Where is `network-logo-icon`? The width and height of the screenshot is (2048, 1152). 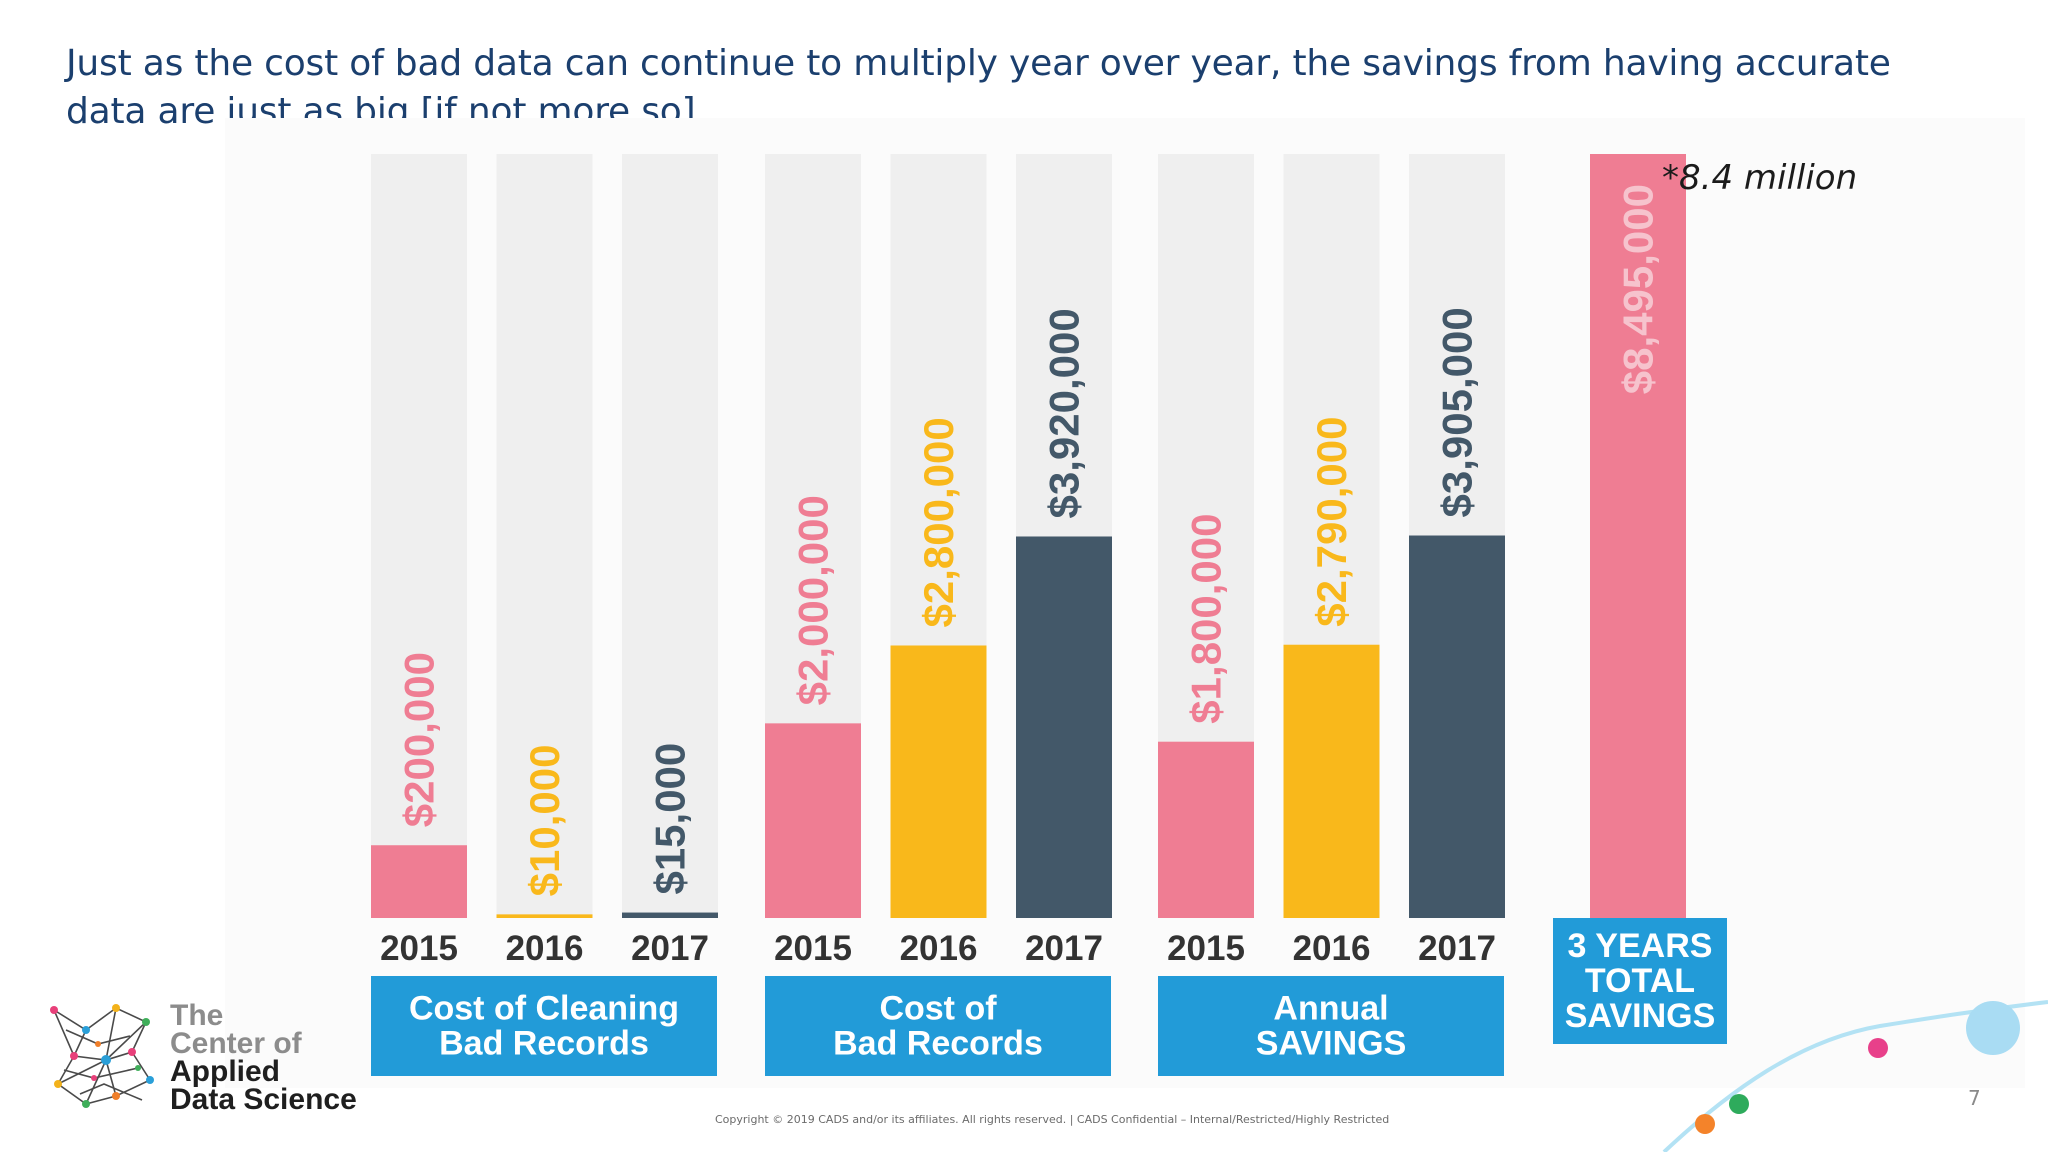 network-logo-icon is located at coordinates (102, 1056).